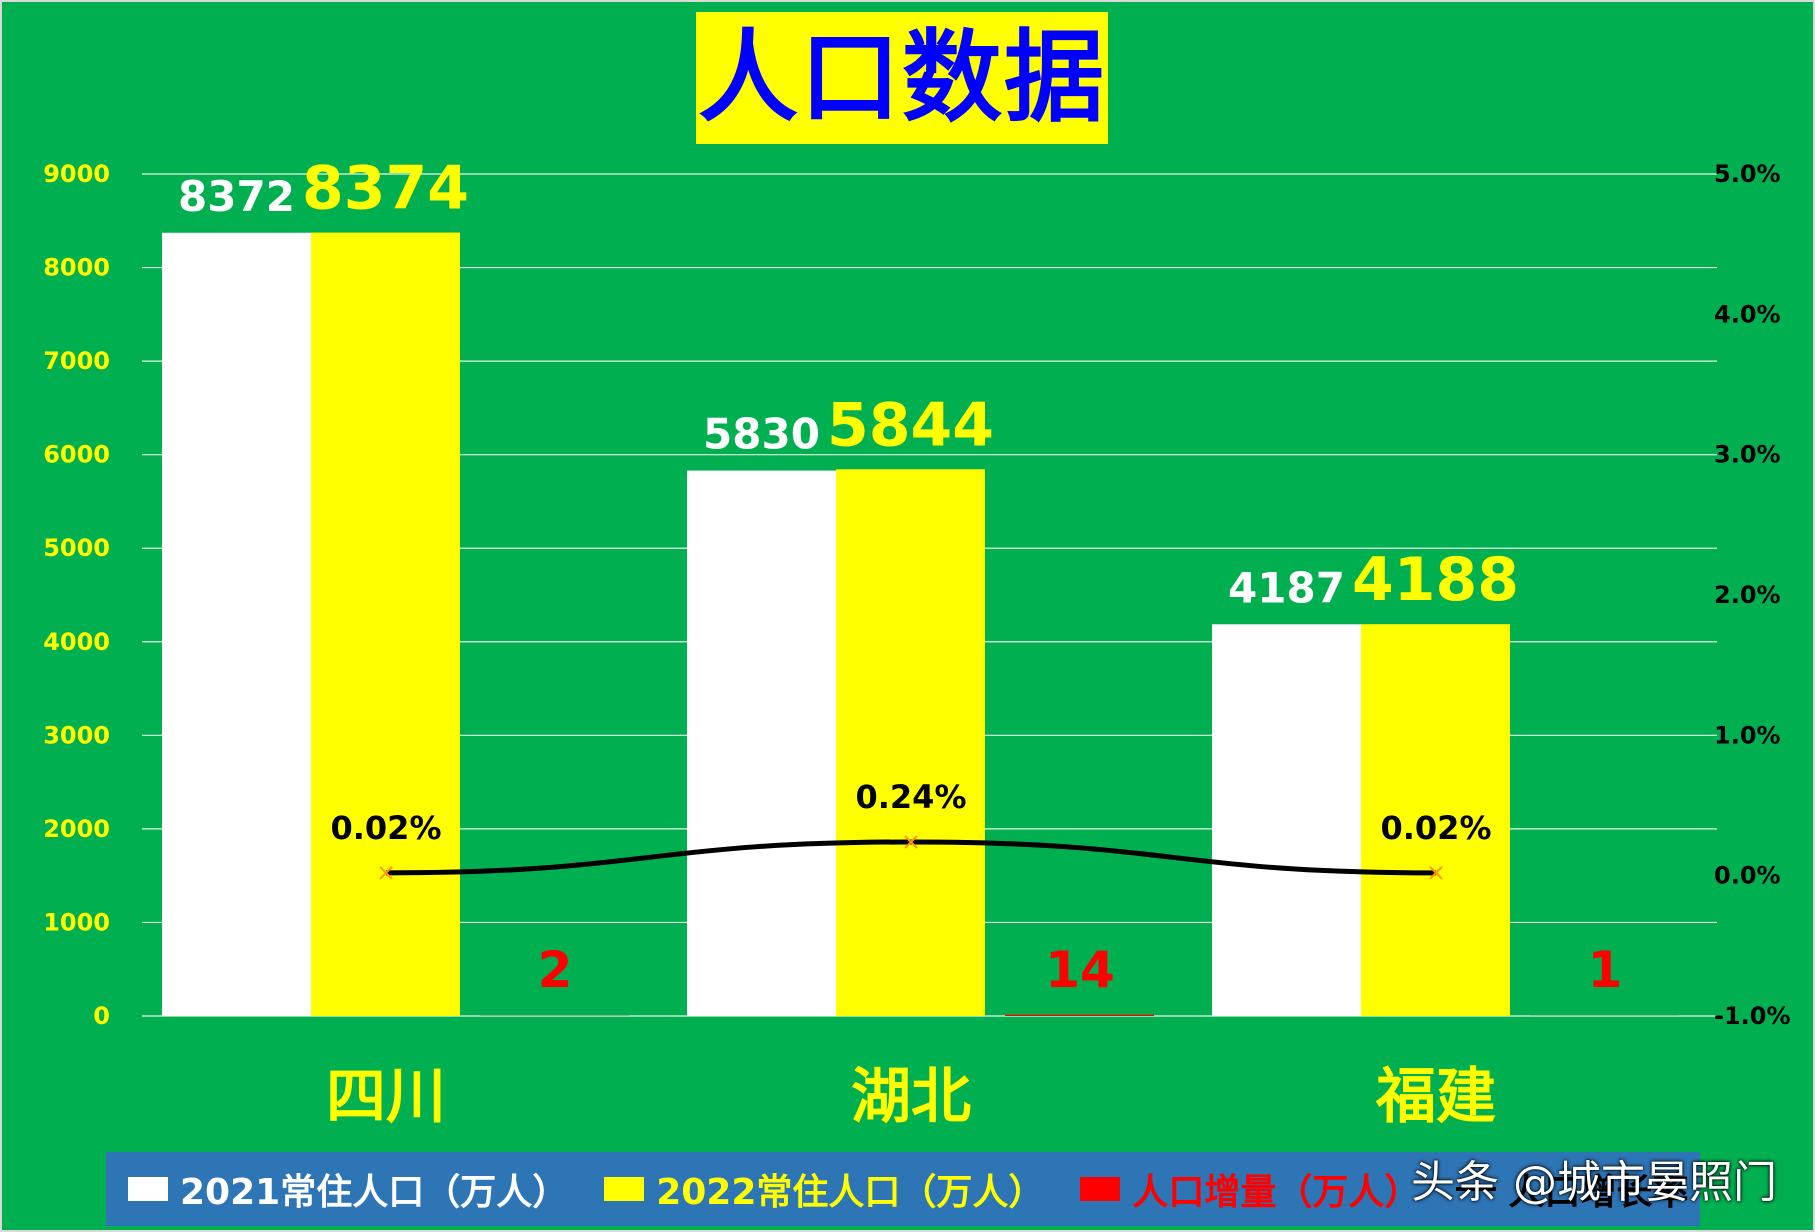 This screenshot has height=1232, width=1815. I want to click on data-label-2022: 4188, so click(1435, 580).